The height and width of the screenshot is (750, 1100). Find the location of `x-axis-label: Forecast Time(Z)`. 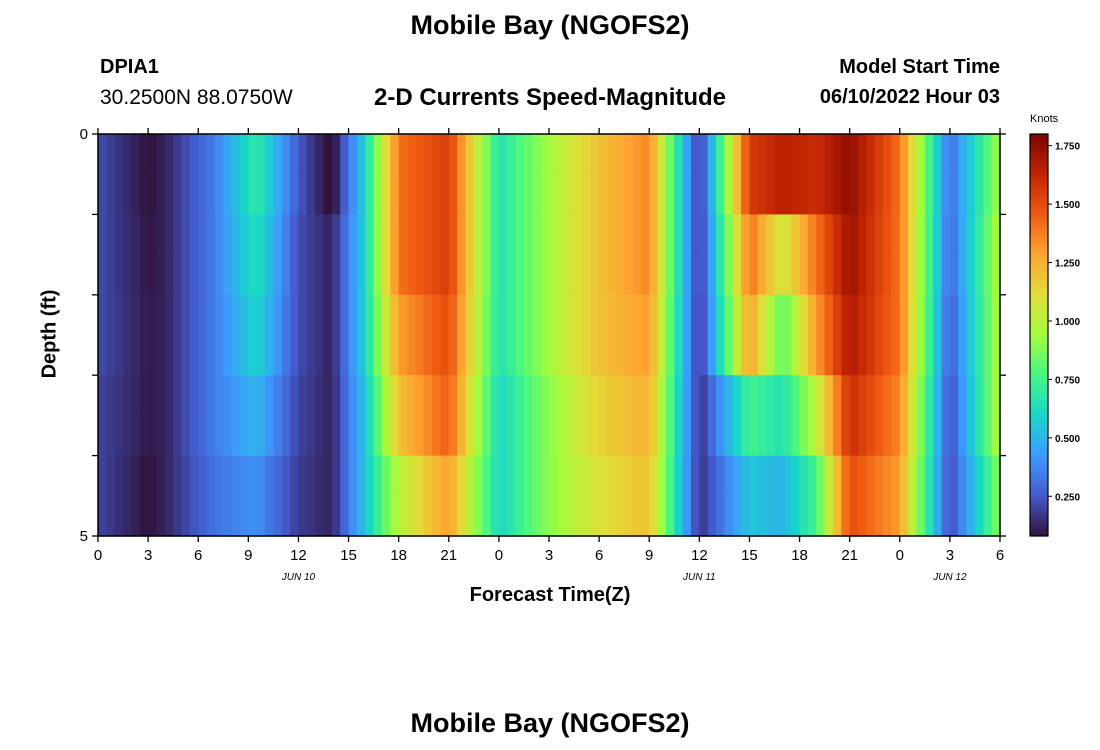

x-axis-label: Forecast Time(Z) is located at coordinates (550, 595).